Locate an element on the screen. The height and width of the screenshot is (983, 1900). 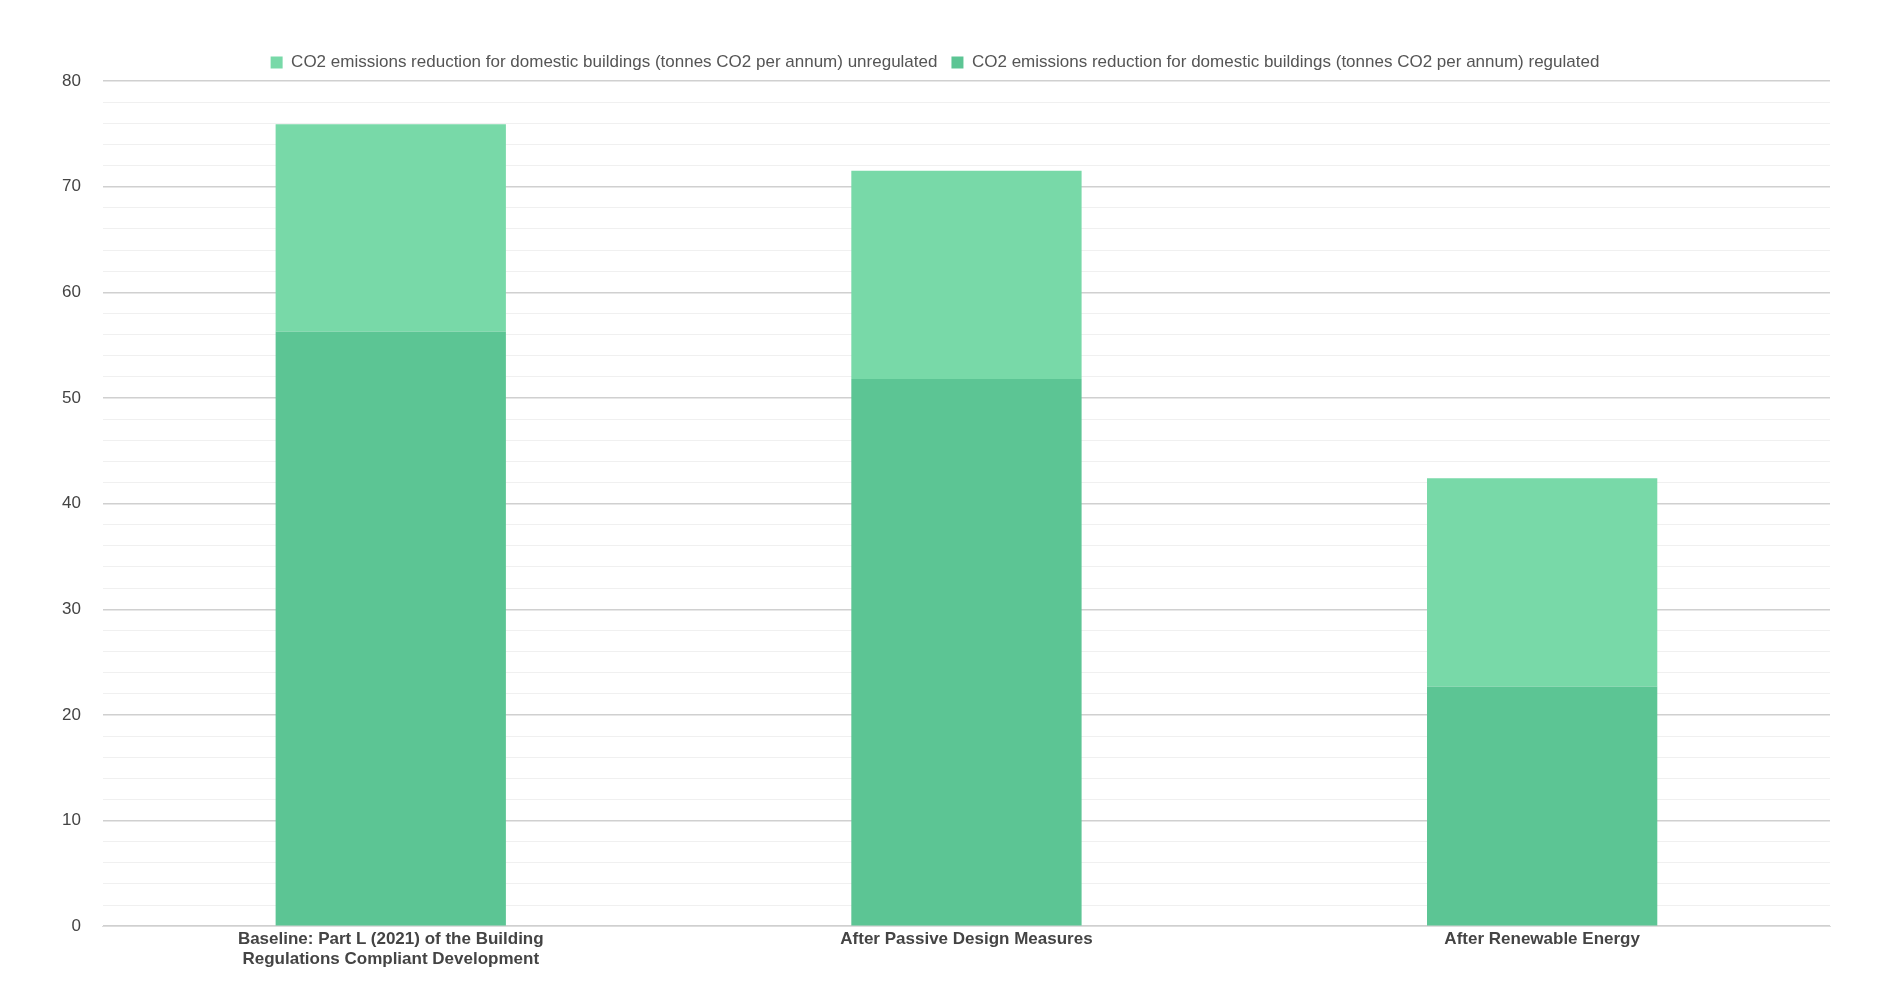
legend-label: CO2 emissions reduction for domestic buildings (tonnes CO2 per annum) unregulated is located at coordinates (614, 62).